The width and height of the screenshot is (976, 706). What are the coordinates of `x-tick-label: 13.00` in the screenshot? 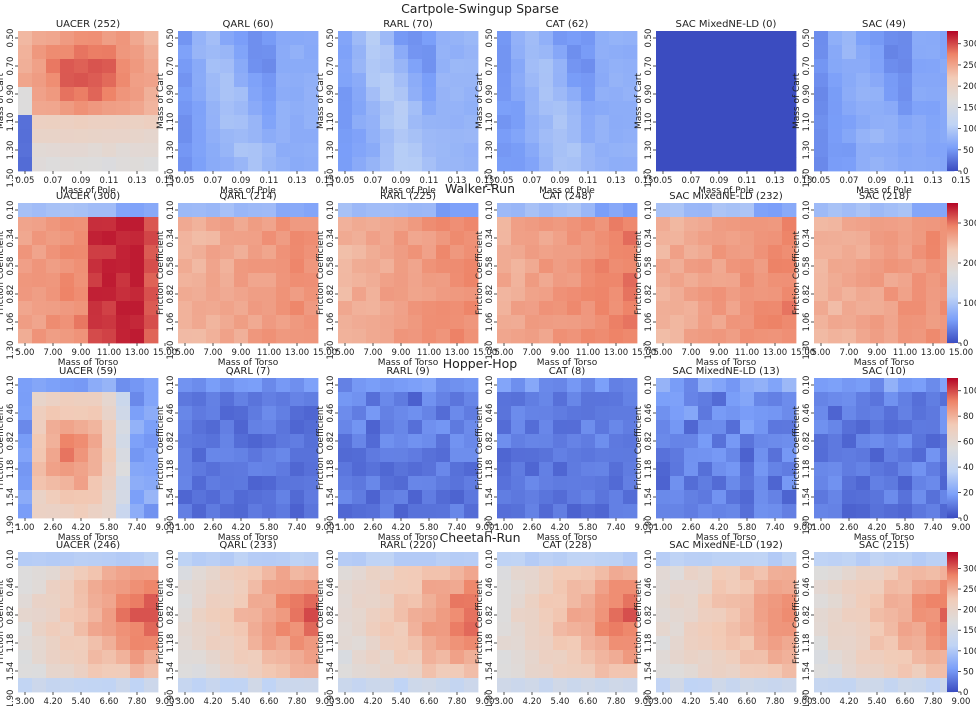 It's located at (933, 353).